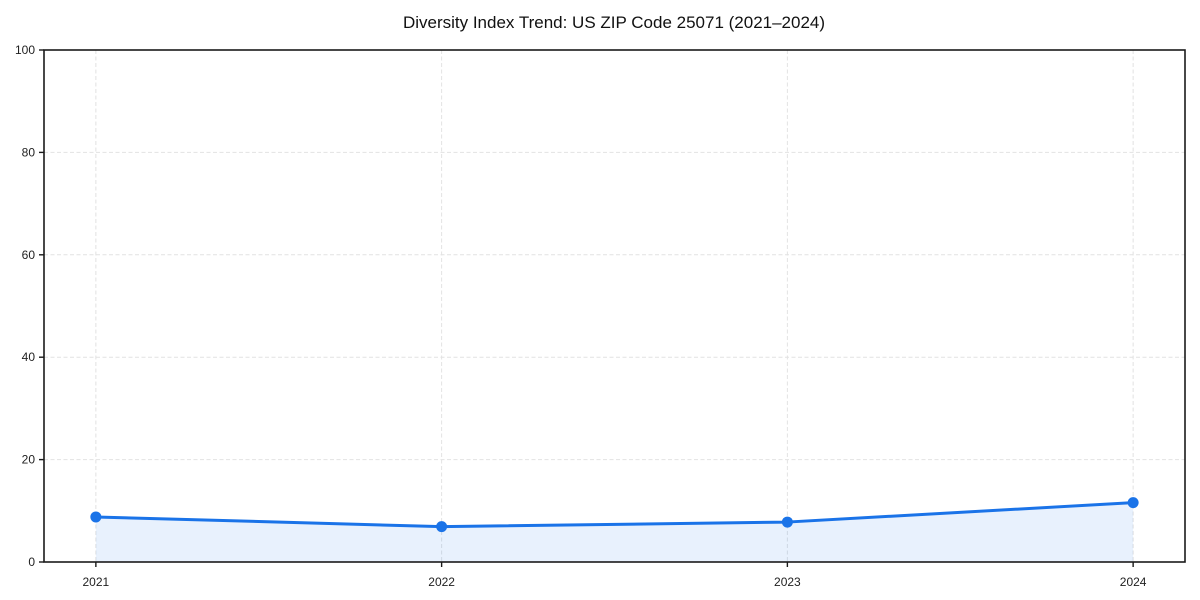 This screenshot has height=600, width=1200. I want to click on data-line-group, so click(614, 515).